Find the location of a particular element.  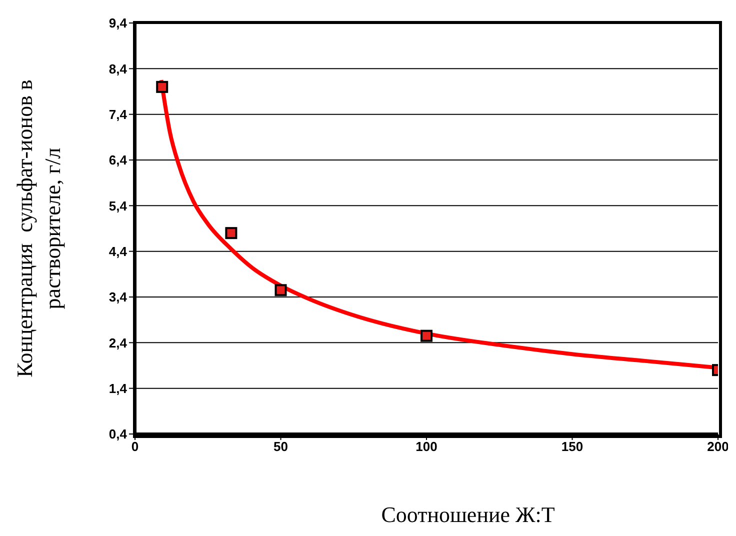

x-axis-title: Соотношение Ж:Т is located at coordinates (468, 515).